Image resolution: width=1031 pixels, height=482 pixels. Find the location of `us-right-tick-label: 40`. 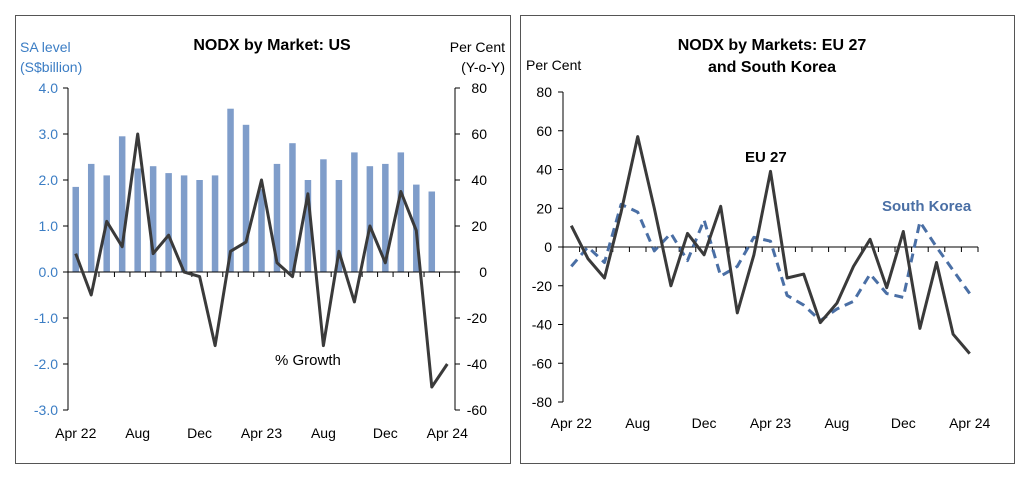

us-right-tick-label: 40 is located at coordinates (479, 180).